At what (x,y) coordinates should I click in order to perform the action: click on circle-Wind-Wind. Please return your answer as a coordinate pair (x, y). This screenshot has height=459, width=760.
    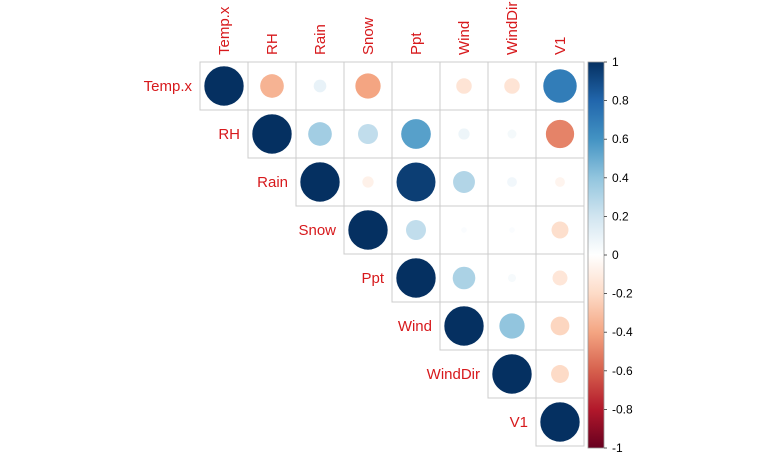
    Looking at the image, I should click on (464, 326).